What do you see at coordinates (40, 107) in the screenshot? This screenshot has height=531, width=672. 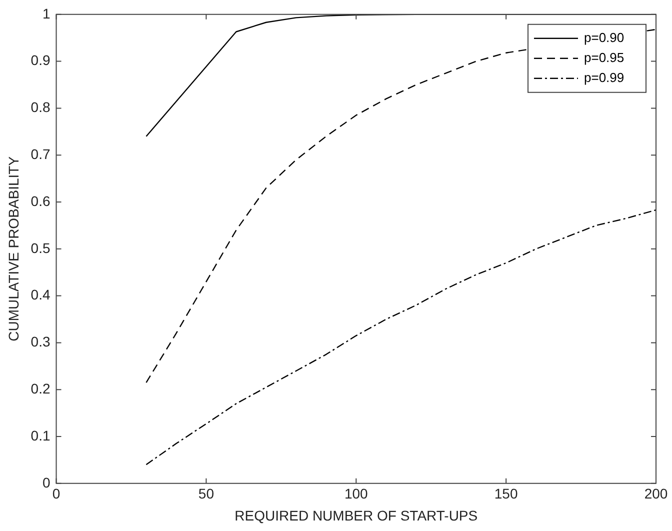 I see `y-tick-label: 0.8` at bounding box center [40, 107].